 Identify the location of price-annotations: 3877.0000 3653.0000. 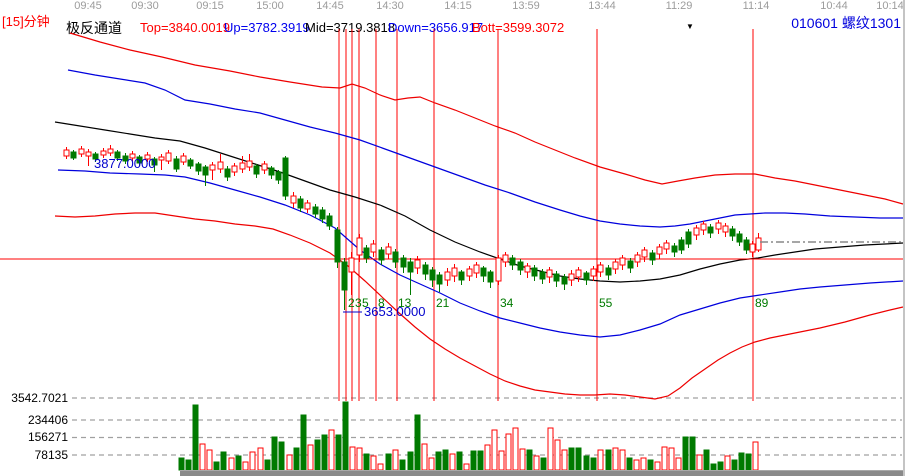
(259, 237).